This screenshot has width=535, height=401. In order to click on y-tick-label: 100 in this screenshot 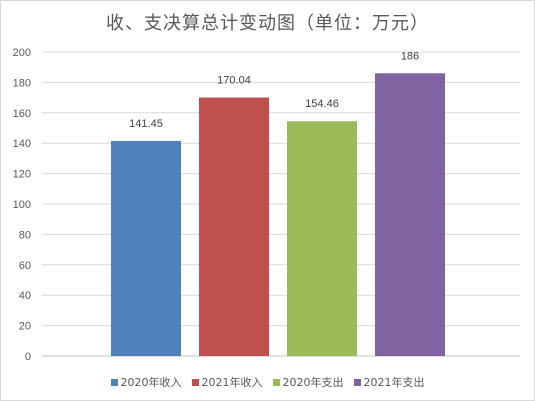, I will do `click(22, 205)`.